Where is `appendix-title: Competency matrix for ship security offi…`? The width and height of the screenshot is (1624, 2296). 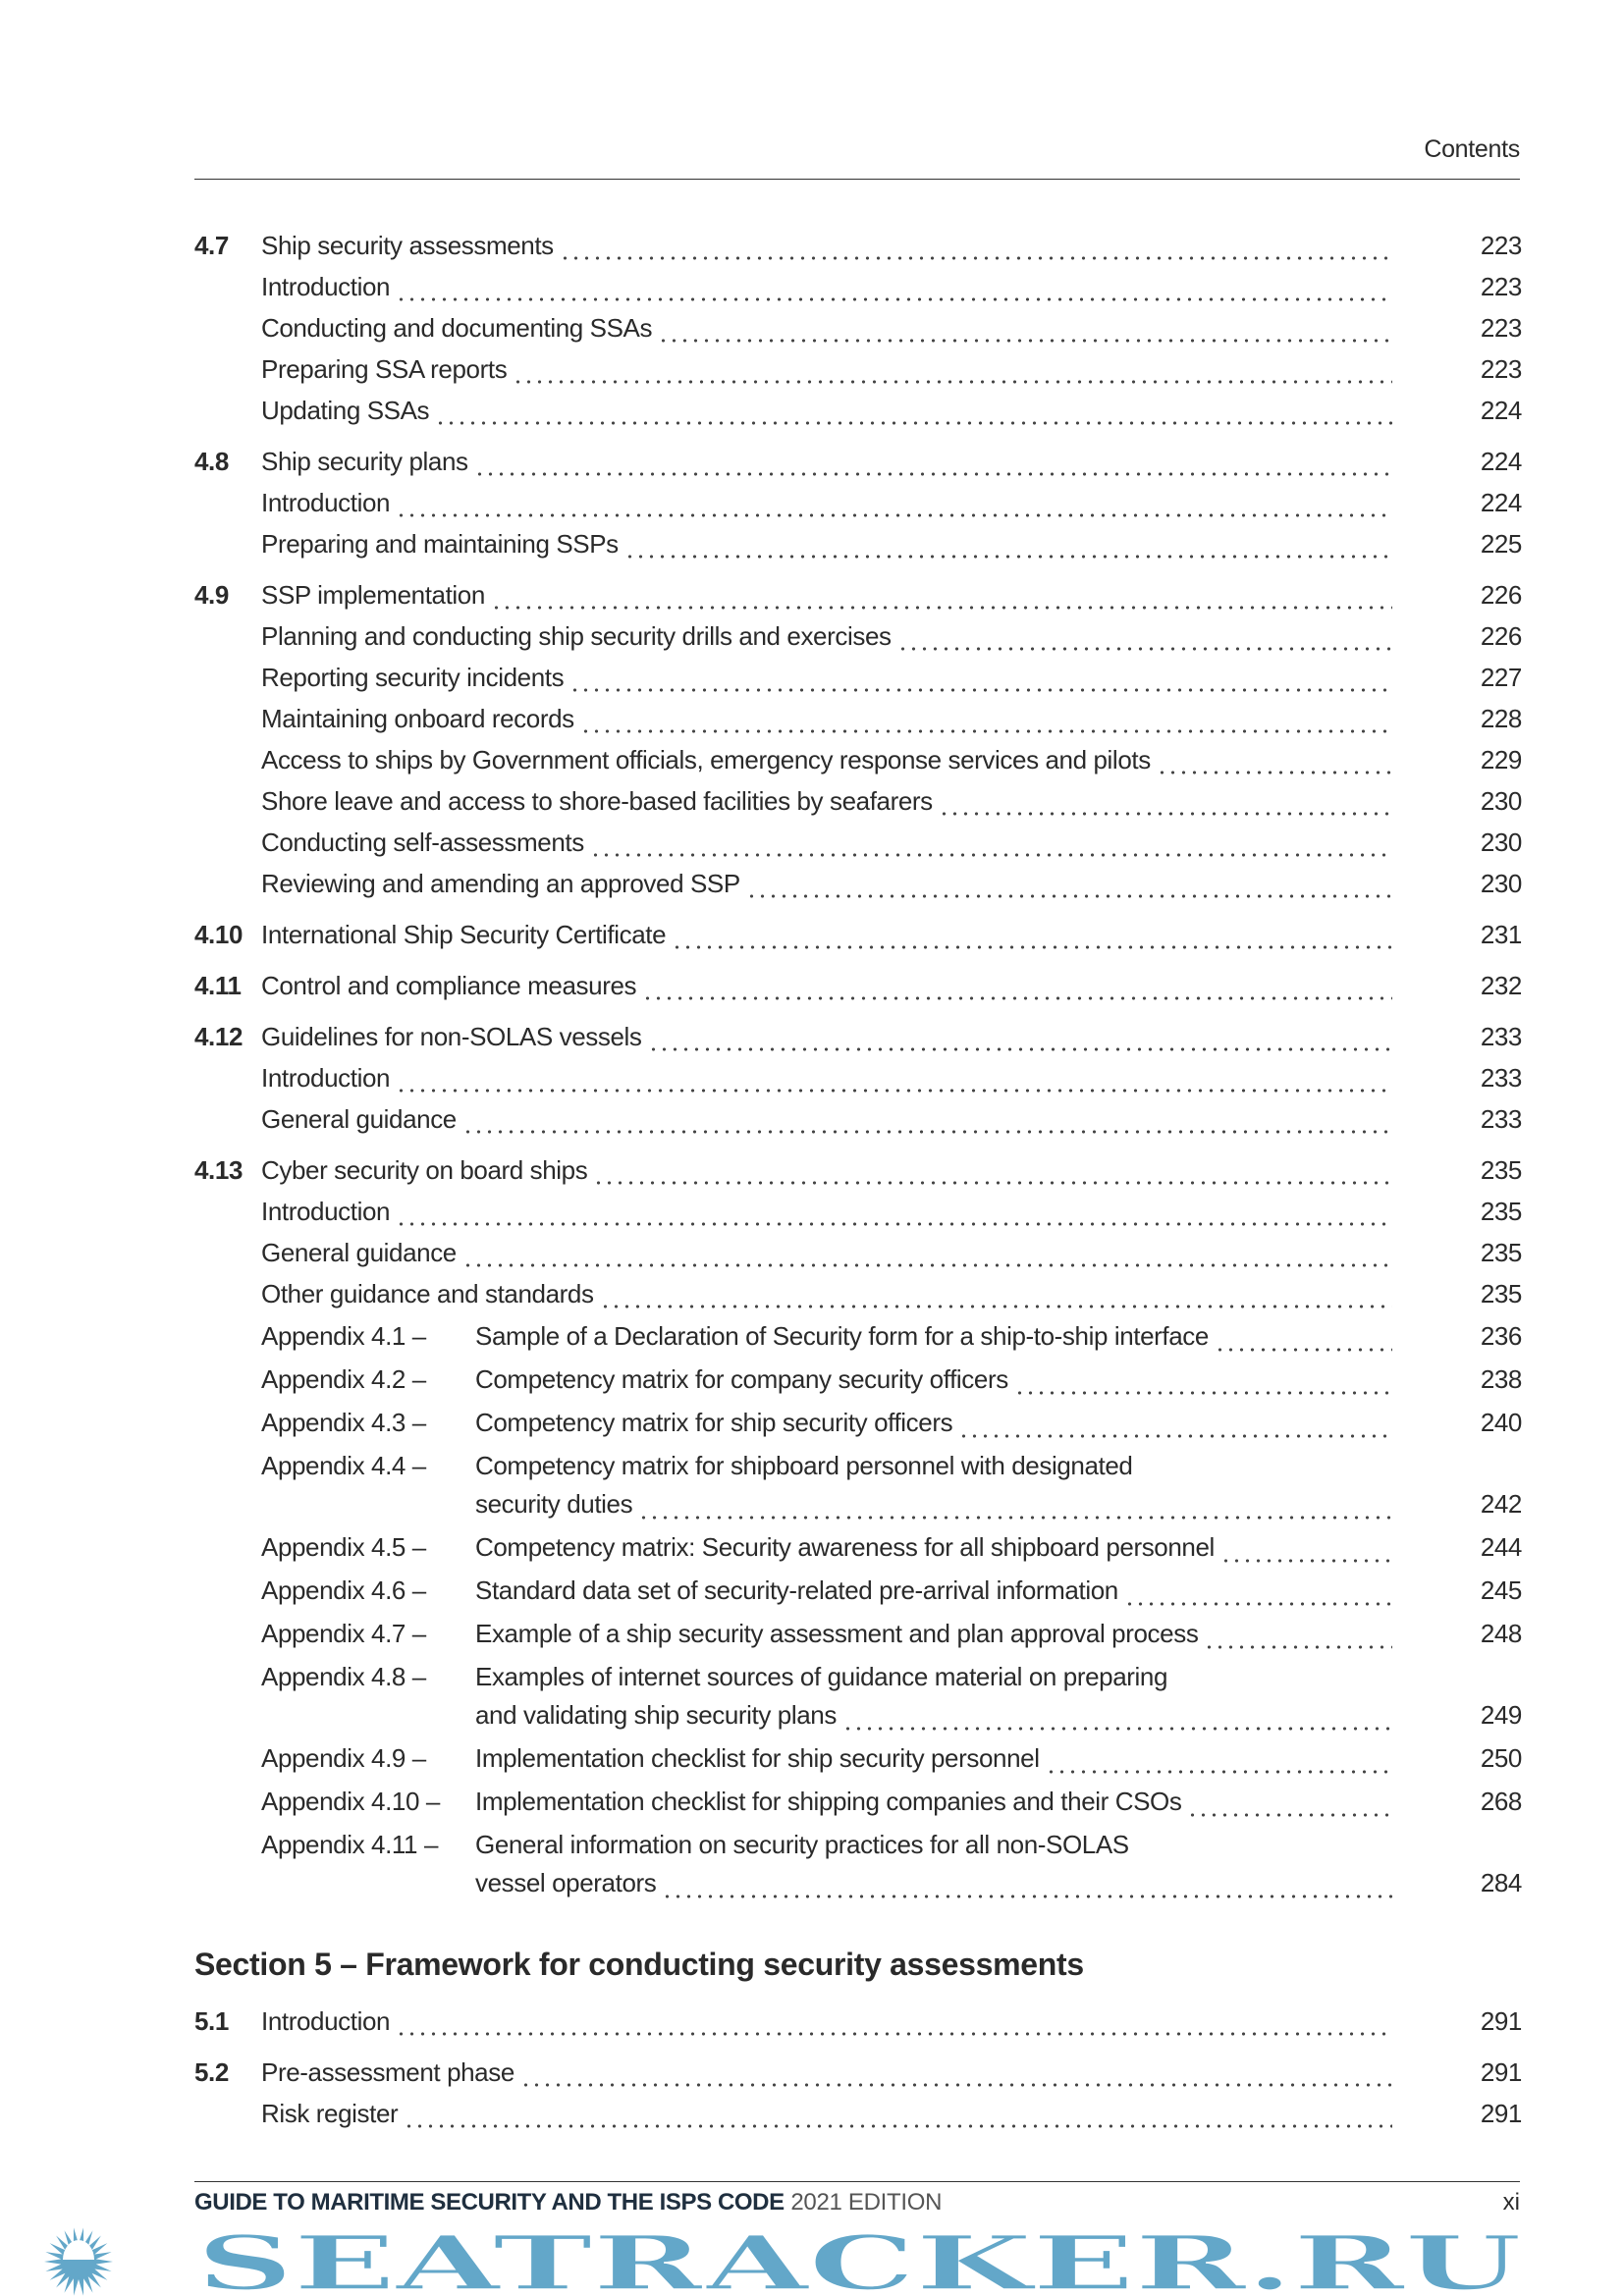 appendix-title: Competency matrix for ship security offi… is located at coordinates (714, 1422).